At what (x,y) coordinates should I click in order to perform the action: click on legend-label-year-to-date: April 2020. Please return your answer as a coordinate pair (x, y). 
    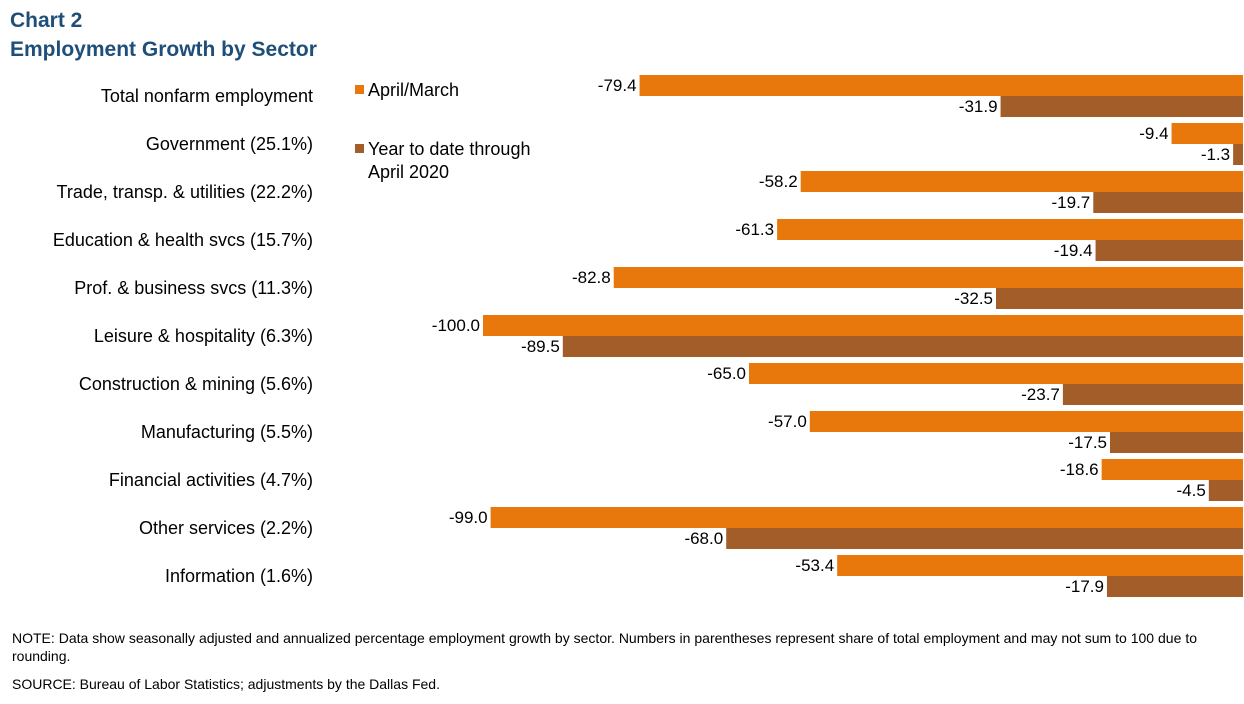
    Looking at the image, I should click on (408, 172).